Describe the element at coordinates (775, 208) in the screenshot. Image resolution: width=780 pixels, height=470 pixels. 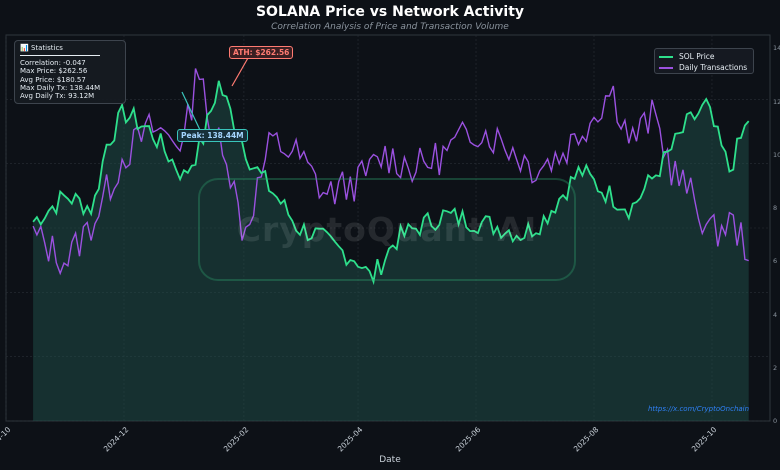
I see `y2-tick-label: 8` at that location.